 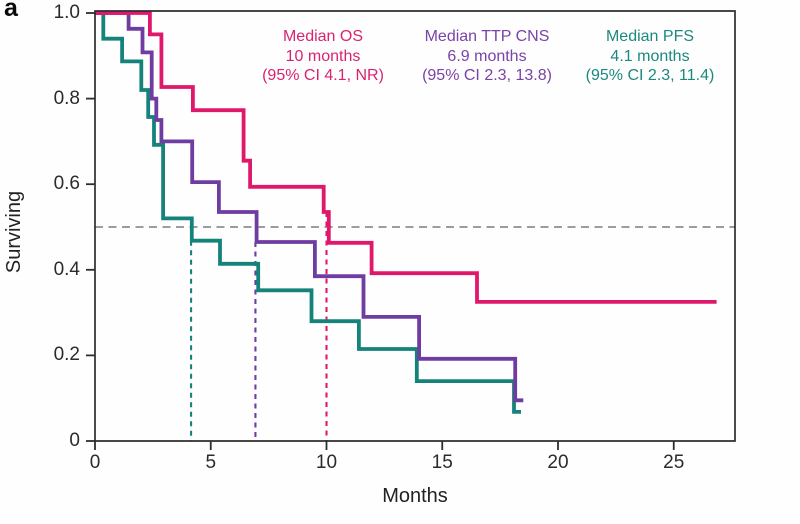 I want to click on annotation-line: 4.1 months, so click(x=650, y=56).